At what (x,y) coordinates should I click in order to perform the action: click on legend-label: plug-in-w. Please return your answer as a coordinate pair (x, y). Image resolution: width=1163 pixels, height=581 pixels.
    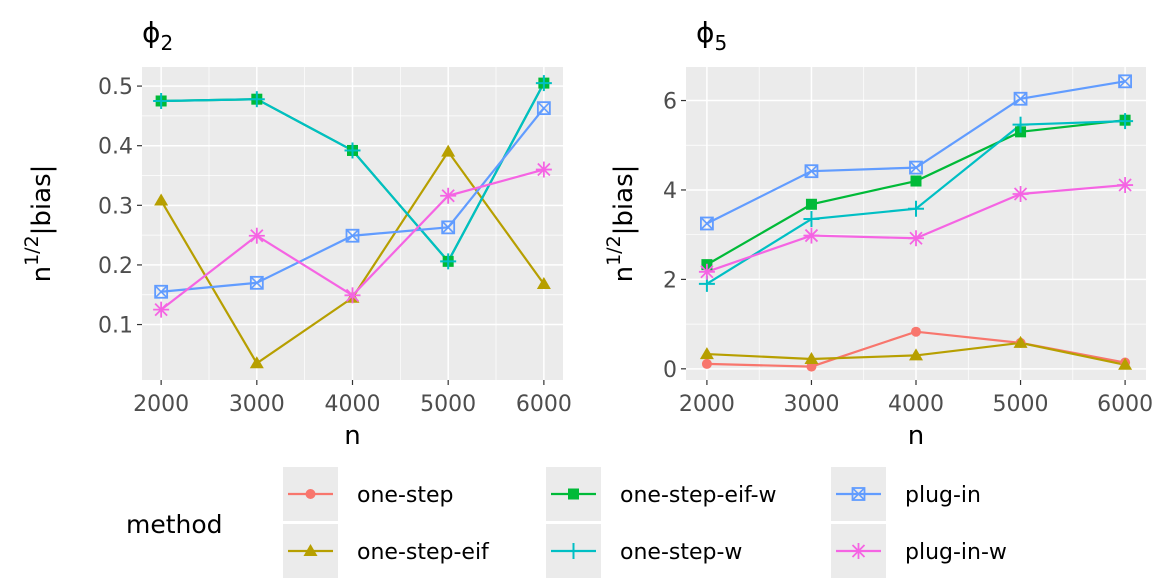
    Looking at the image, I should click on (956, 552).